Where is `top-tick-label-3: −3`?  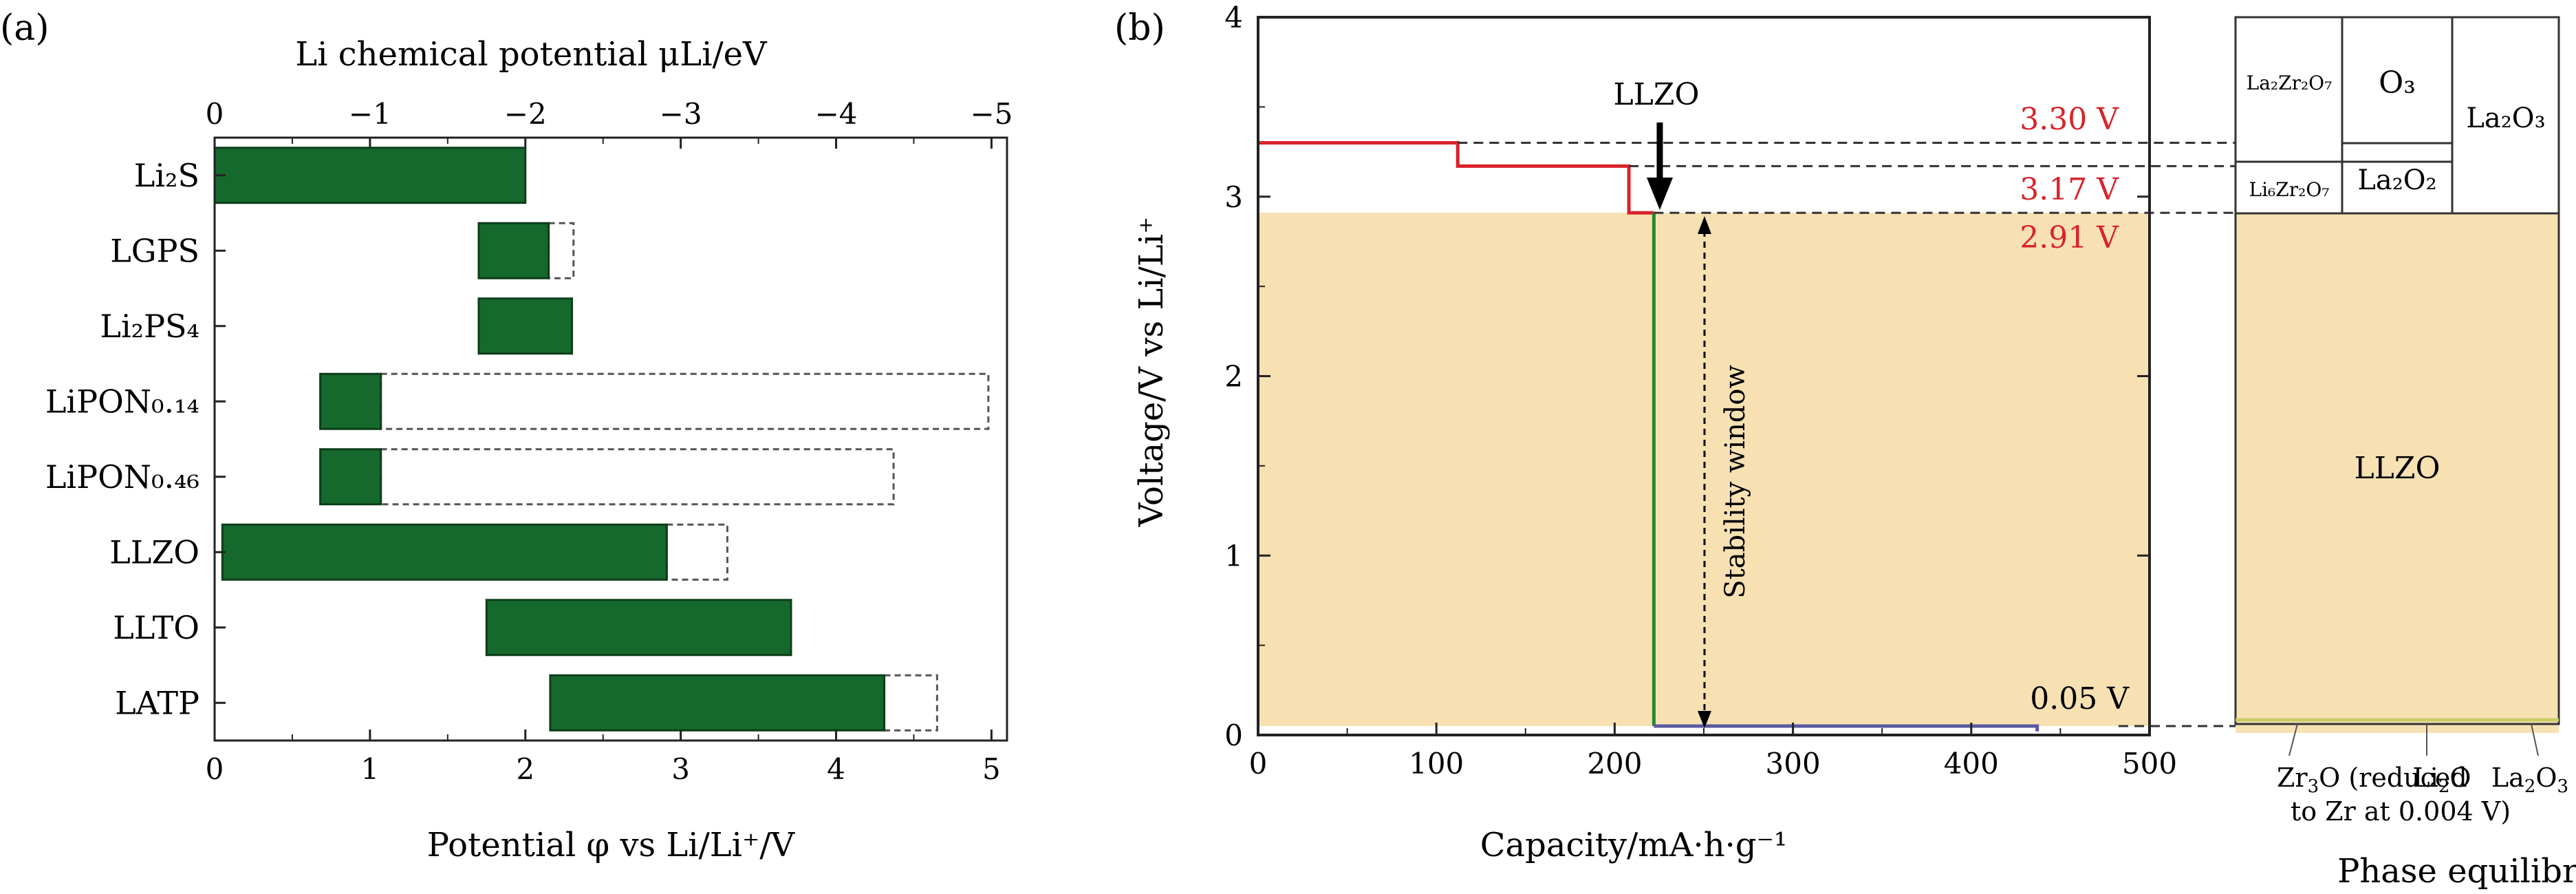 top-tick-label-3: −3 is located at coordinates (681, 114).